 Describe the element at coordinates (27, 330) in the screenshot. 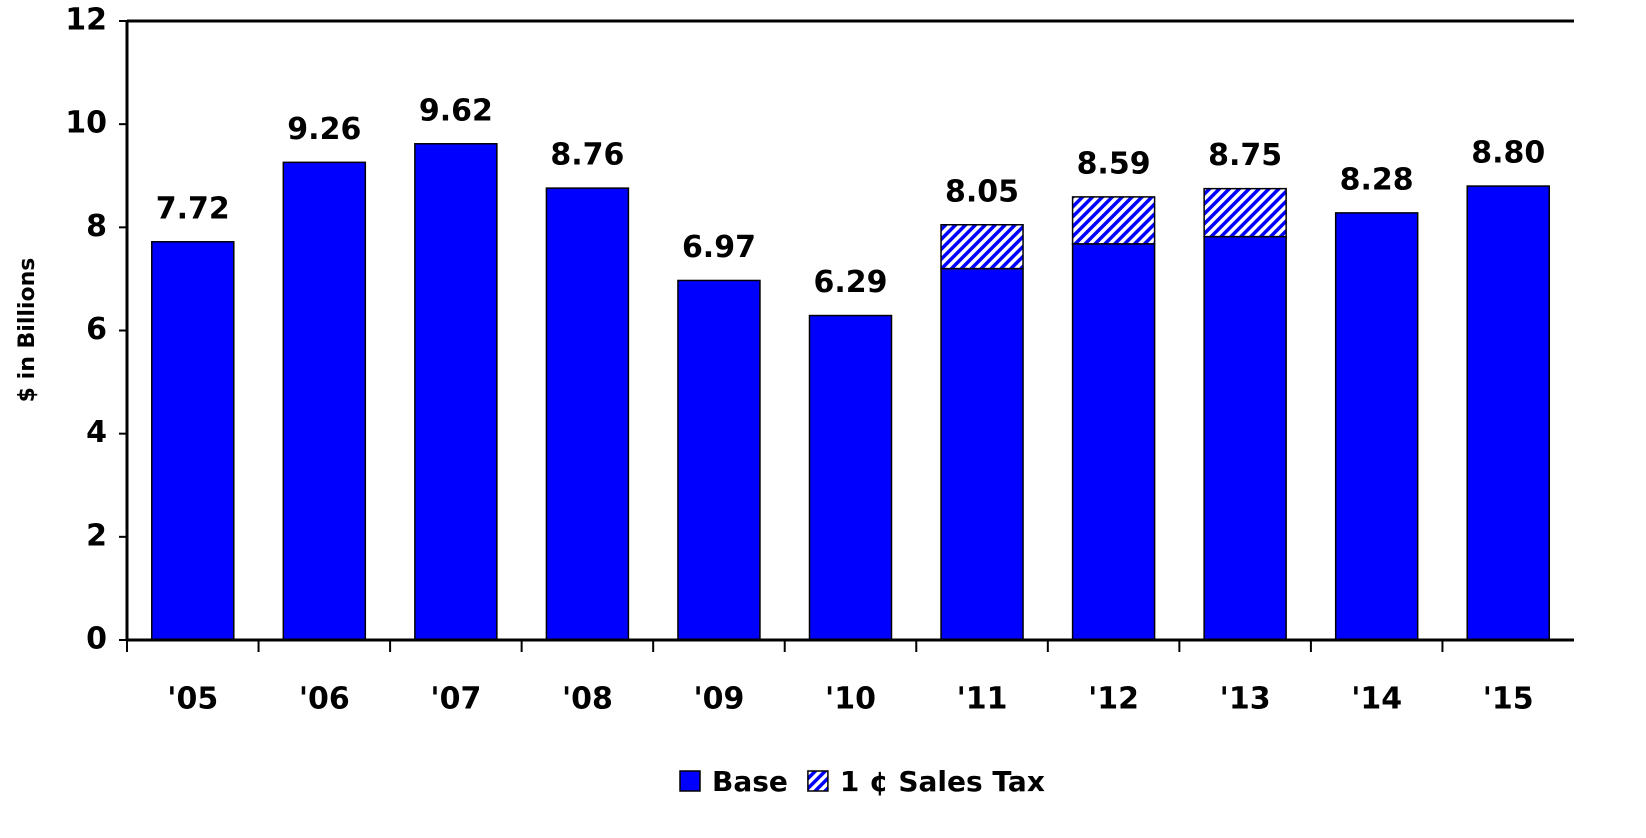

I see `y-axis-label: $ in Billions` at that location.